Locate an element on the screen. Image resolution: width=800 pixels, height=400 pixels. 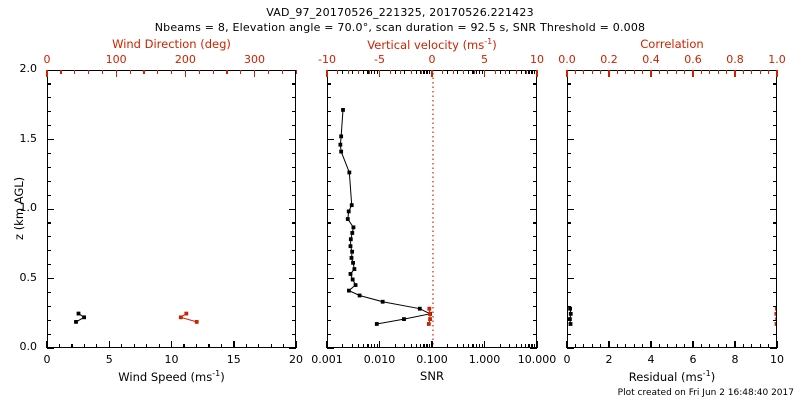
x-axis-top-tick-label: -5 is located at coordinates (379, 59).